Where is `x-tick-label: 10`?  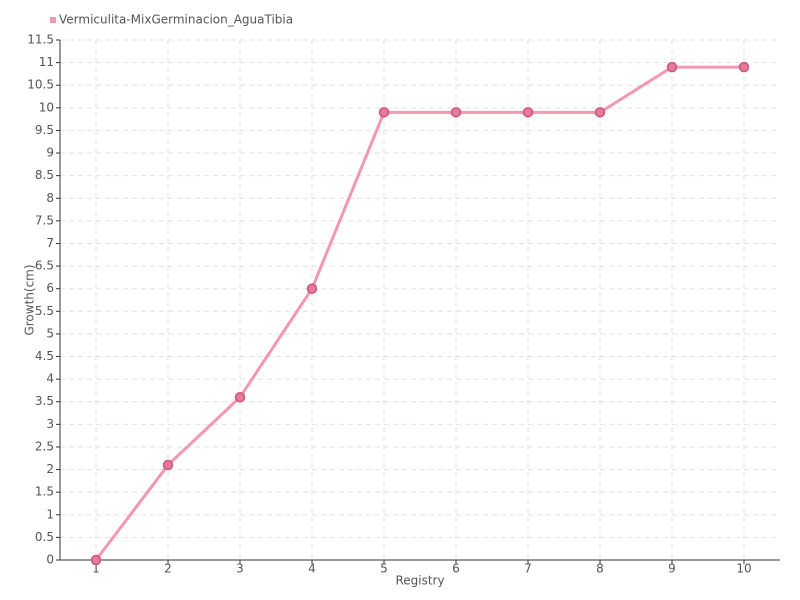
x-tick-label: 10 is located at coordinates (743, 569).